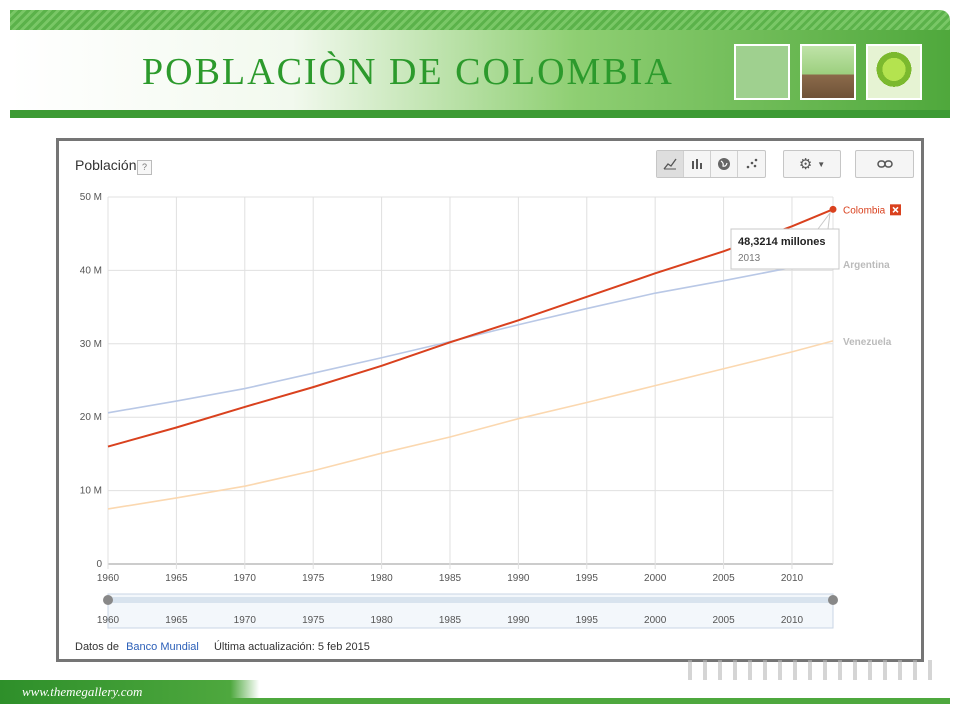 The width and height of the screenshot is (960, 720). Describe the element at coordinates (792, 620) in the screenshot. I see `slider-tick-label: 2010` at that location.